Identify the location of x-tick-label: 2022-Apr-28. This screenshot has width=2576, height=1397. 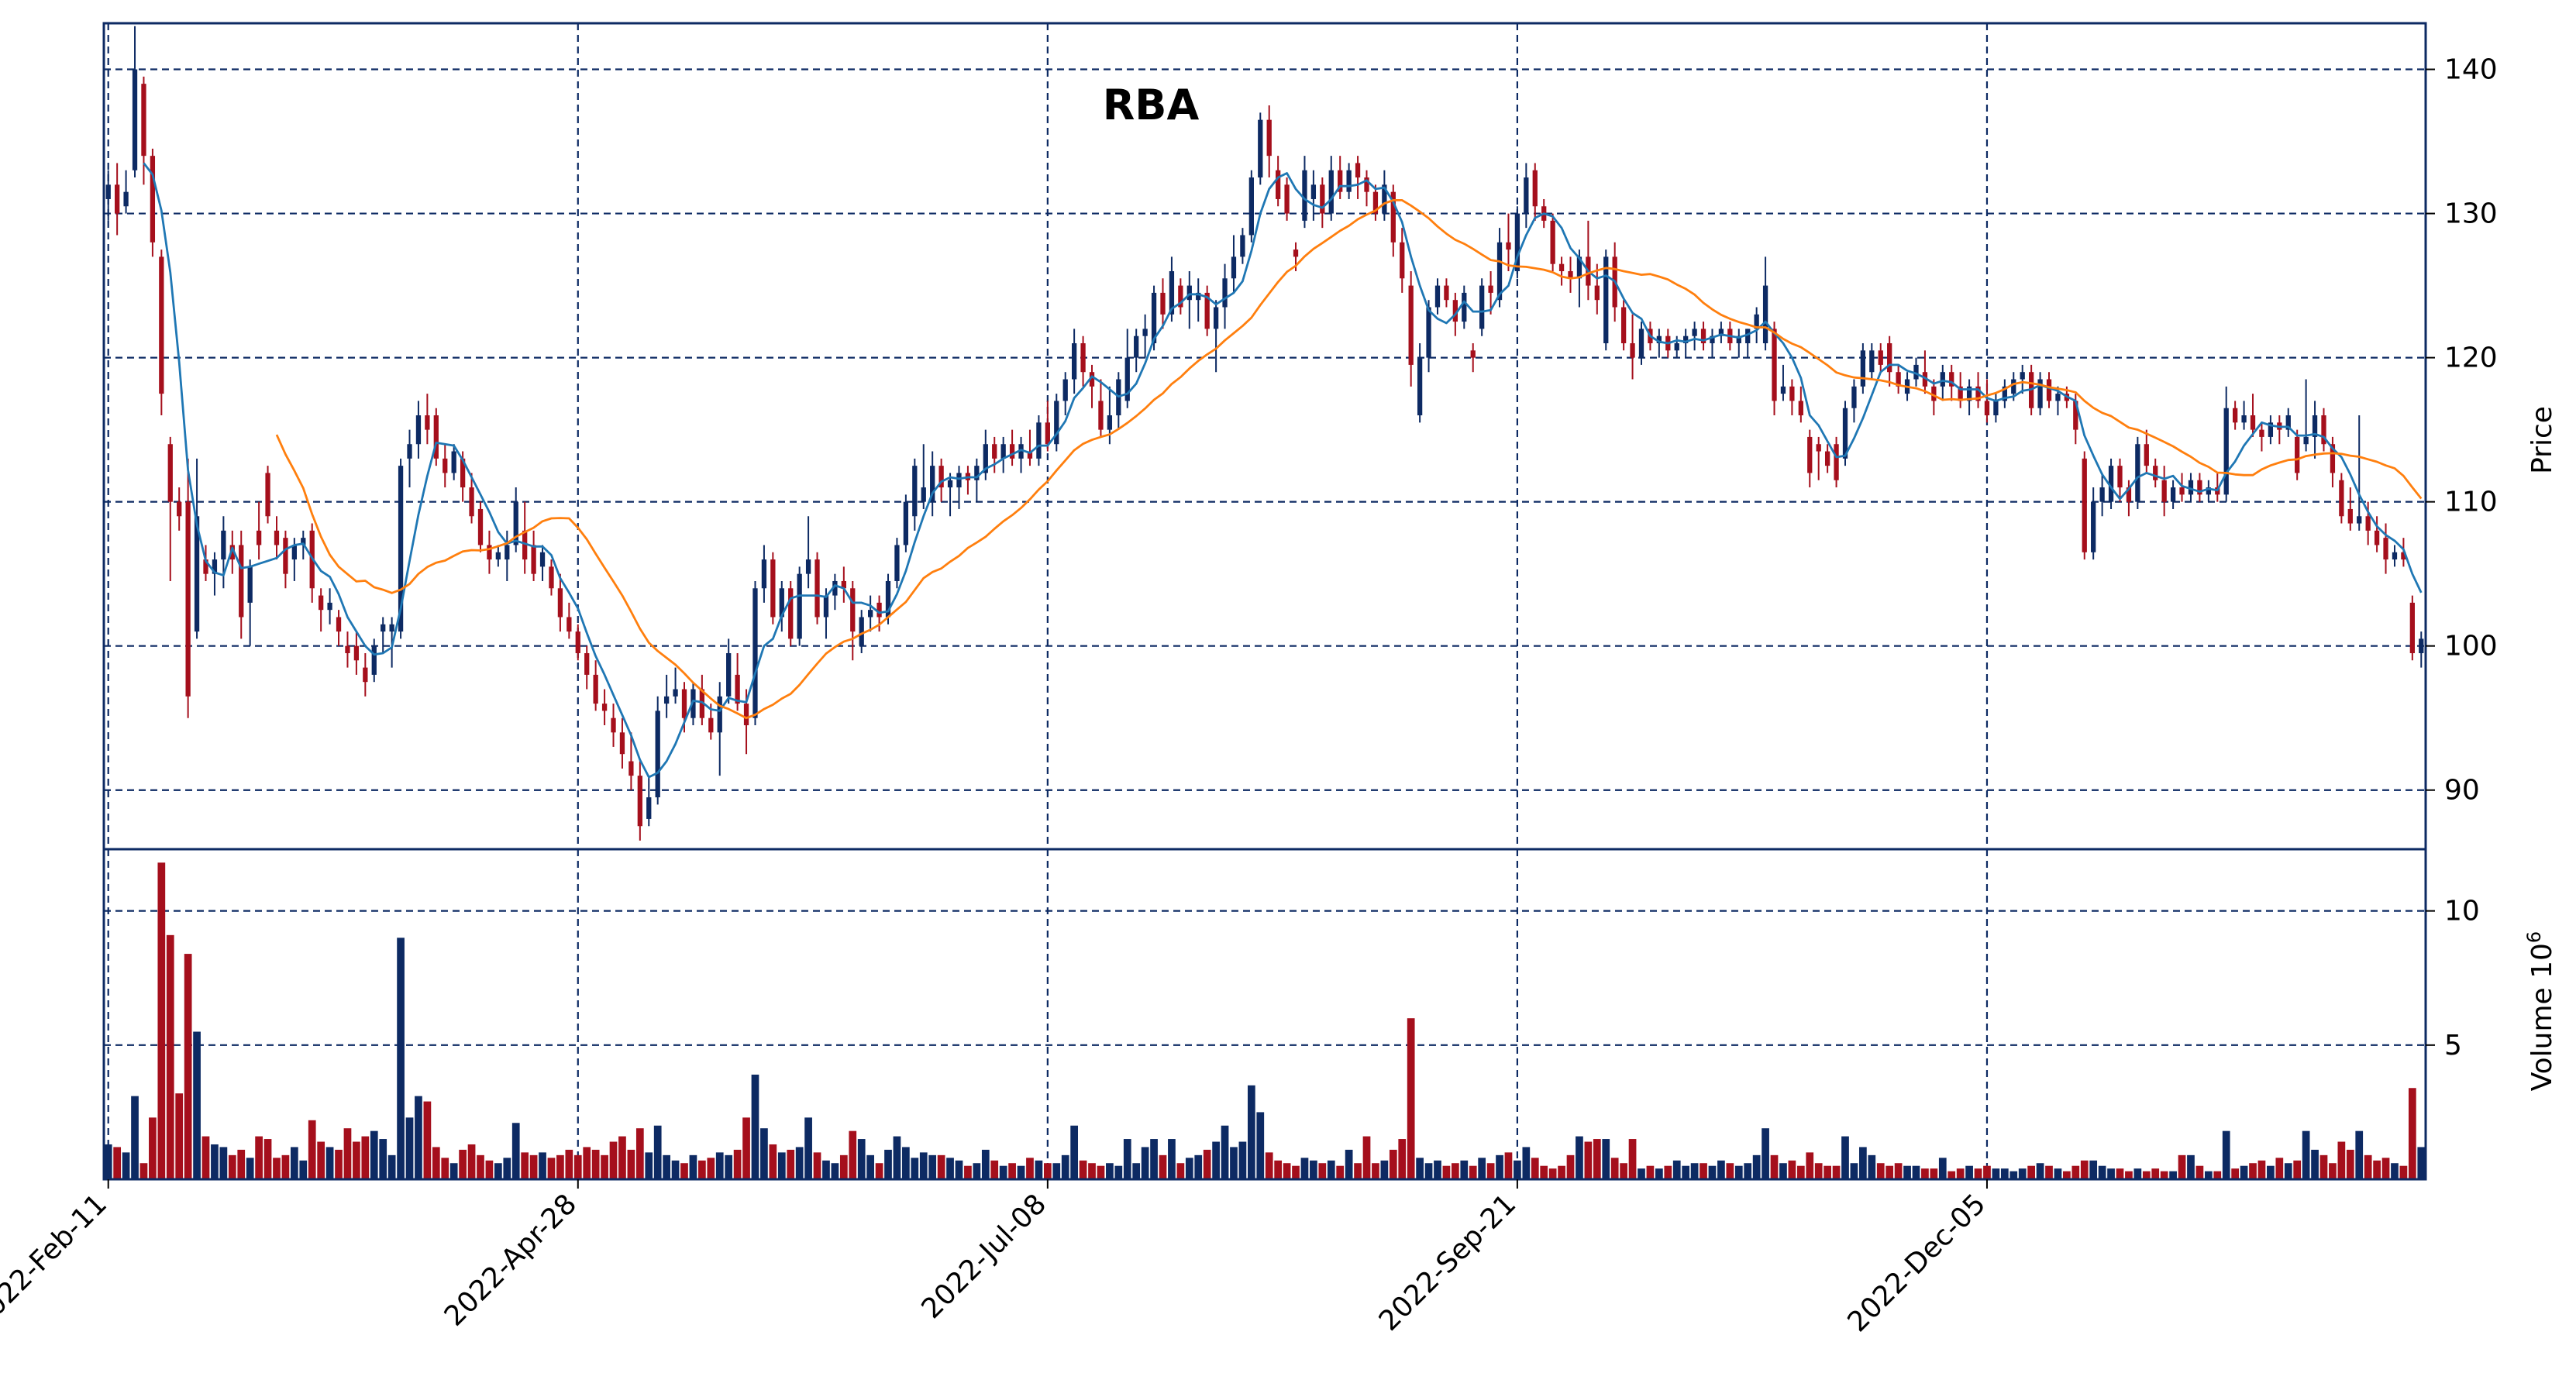
(511, 1260).